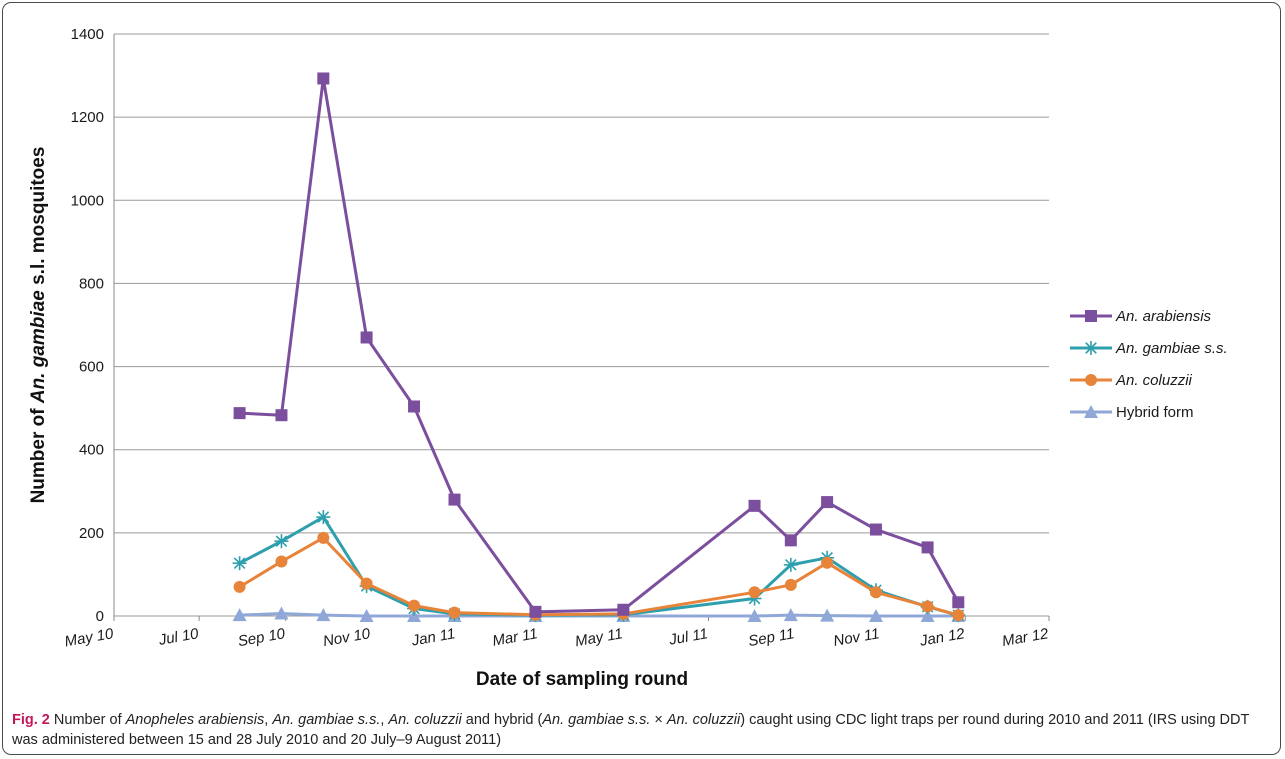  Describe the element at coordinates (178, 637) in the screenshot. I see `x-tick-label: Jul 10` at that location.